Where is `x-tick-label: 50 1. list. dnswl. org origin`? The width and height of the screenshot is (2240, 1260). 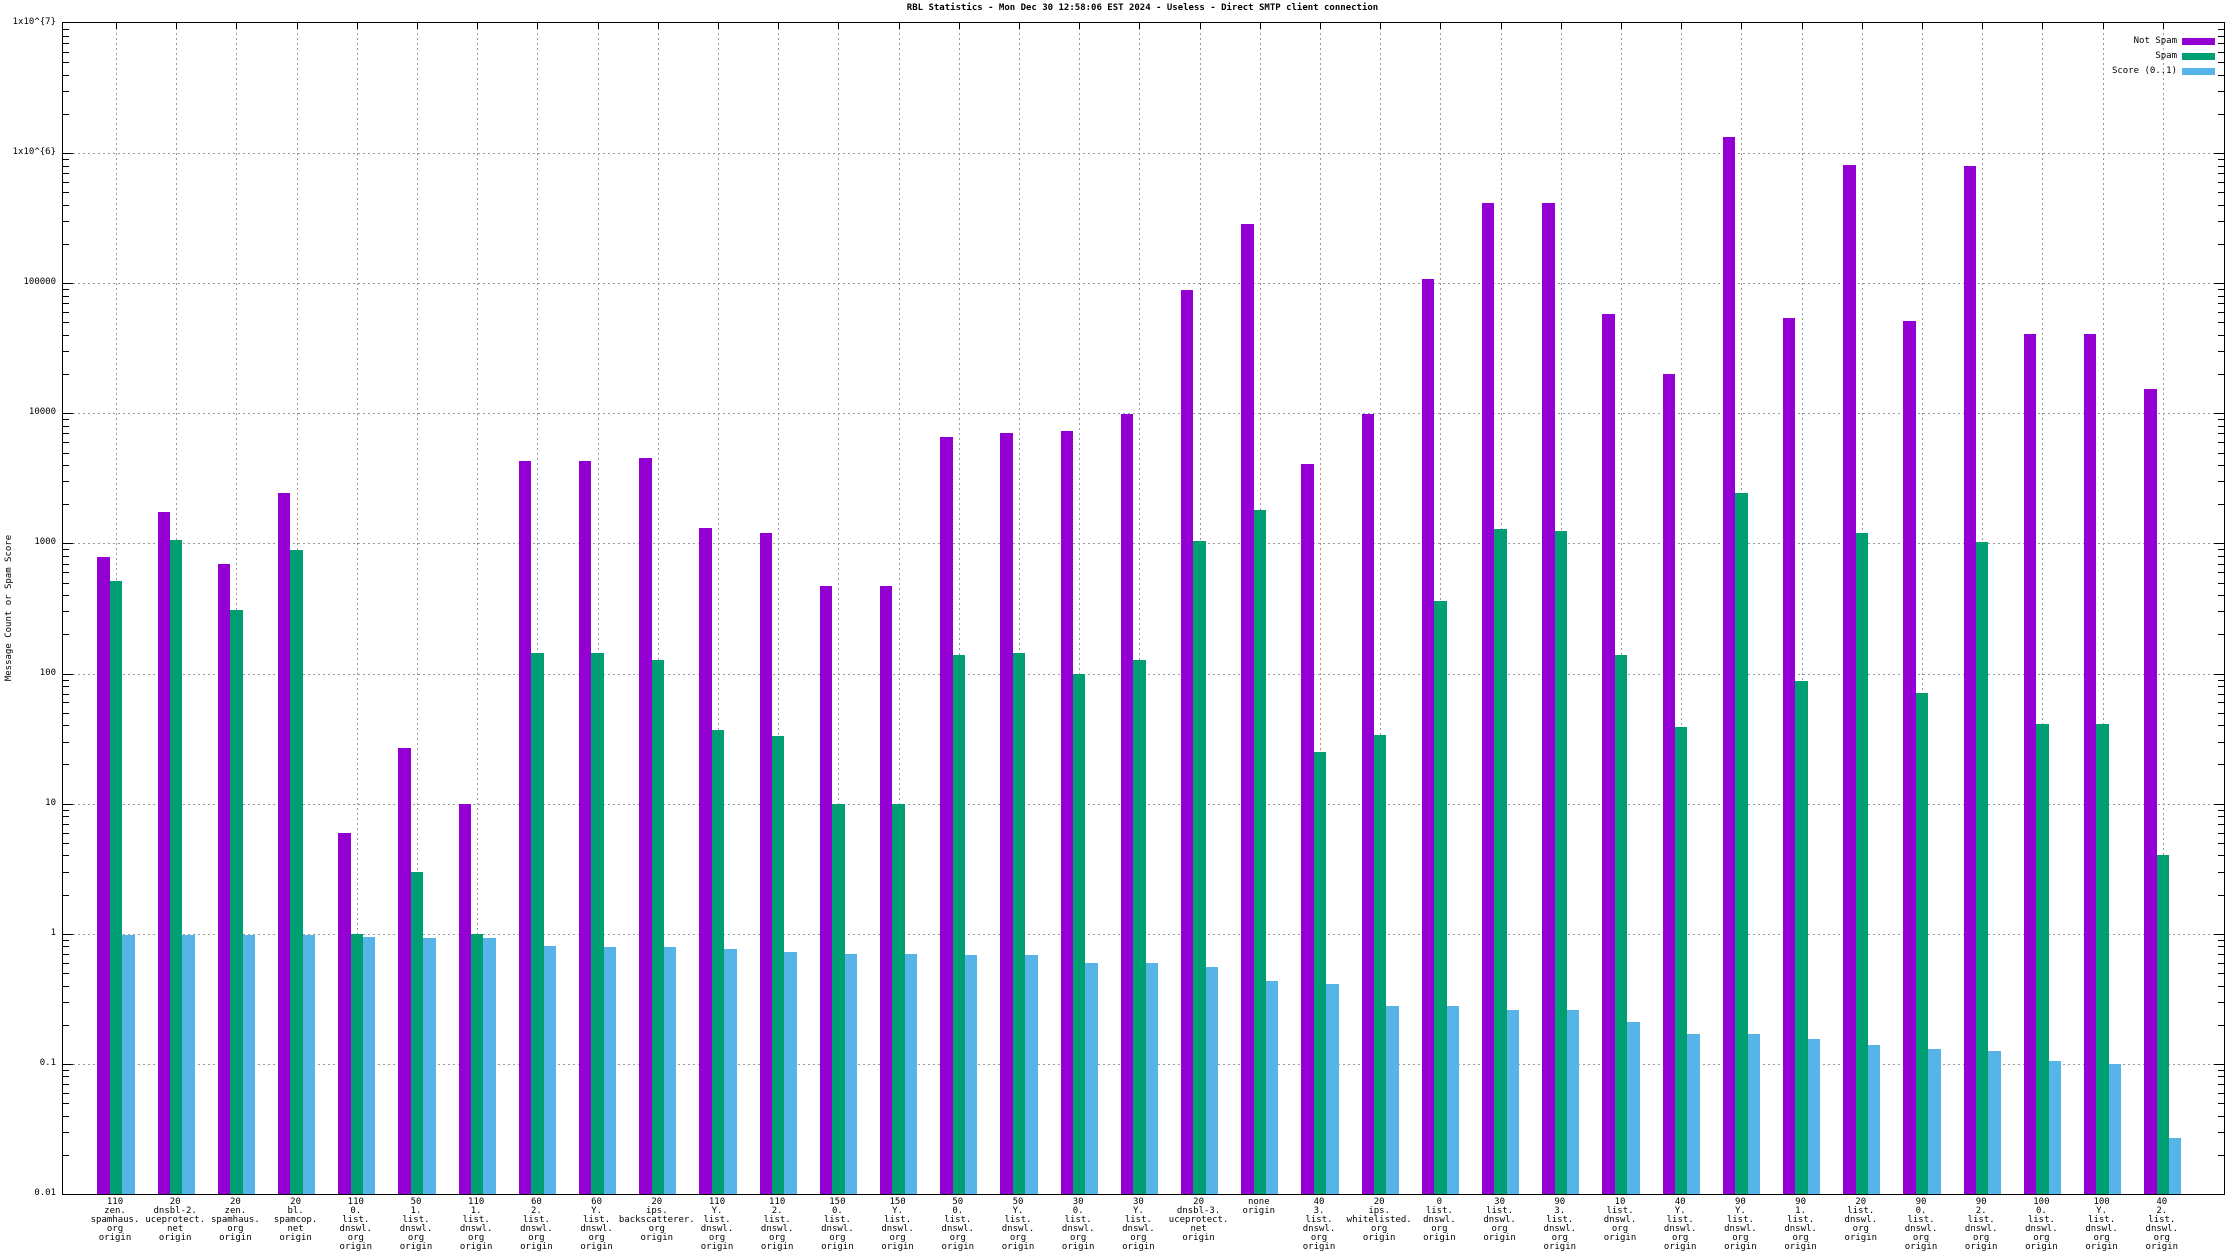
x-tick-label: 50 1. list. dnswl. org origin is located at coordinates (416, 1225).